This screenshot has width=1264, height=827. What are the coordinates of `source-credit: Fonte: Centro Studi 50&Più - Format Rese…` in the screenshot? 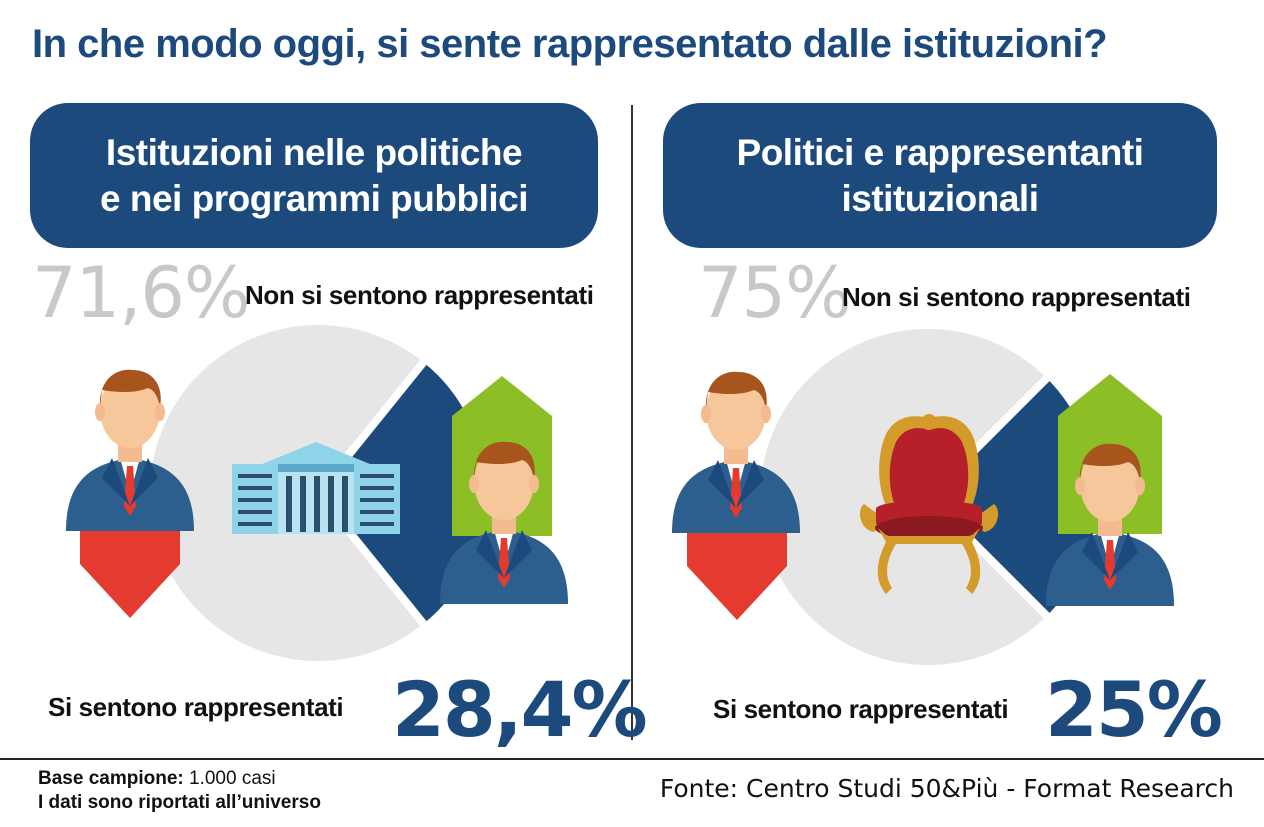 It's located at (946, 788).